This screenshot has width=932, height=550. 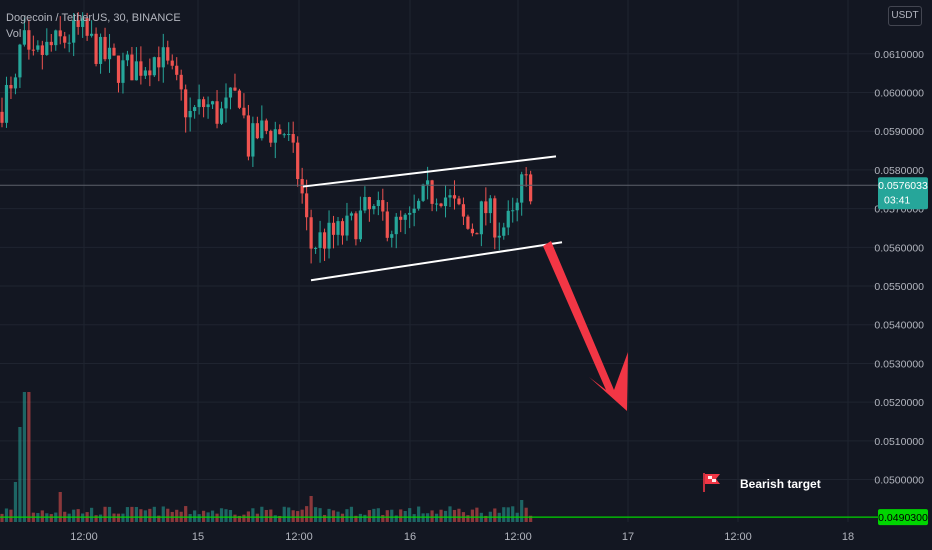 What do you see at coordinates (429, 171) in the screenshot?
I see `channel-upper-line` at bounding box center [429, 171].